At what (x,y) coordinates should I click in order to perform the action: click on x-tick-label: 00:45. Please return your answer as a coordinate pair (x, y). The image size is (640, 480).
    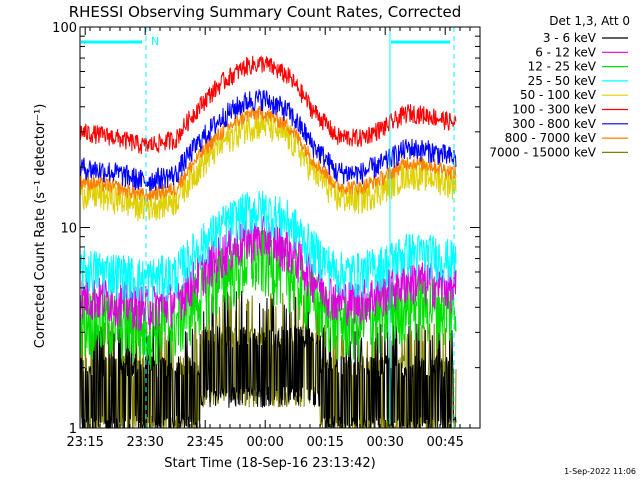
    Looking at the image, I should click on (444, 442).